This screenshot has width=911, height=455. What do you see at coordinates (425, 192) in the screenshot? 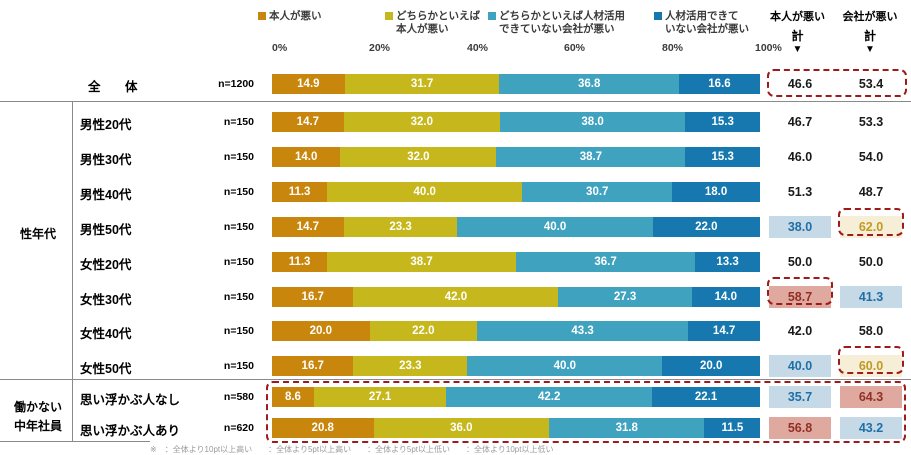
I see `bar-segment-1: 40.0` at bounding box center [425, 192].